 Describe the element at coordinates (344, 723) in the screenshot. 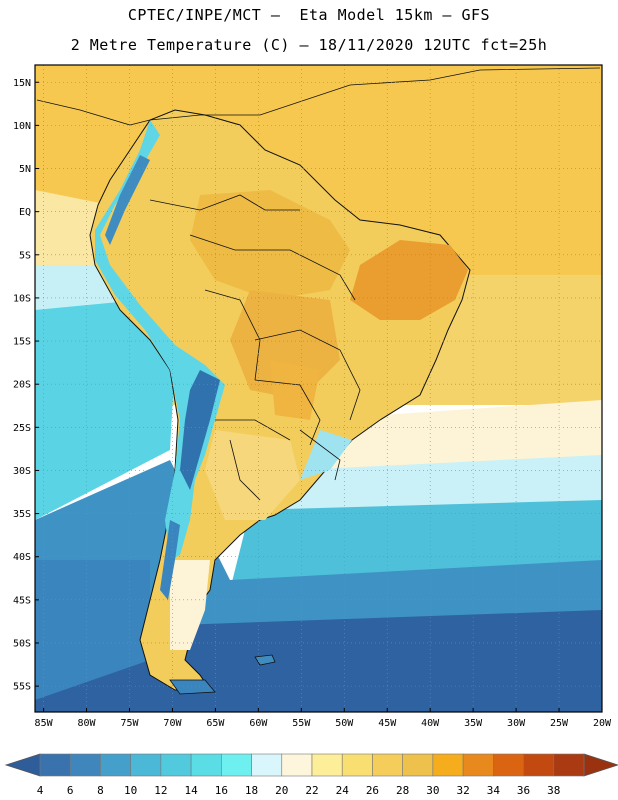

I see `lon-label: 50W` at that location.